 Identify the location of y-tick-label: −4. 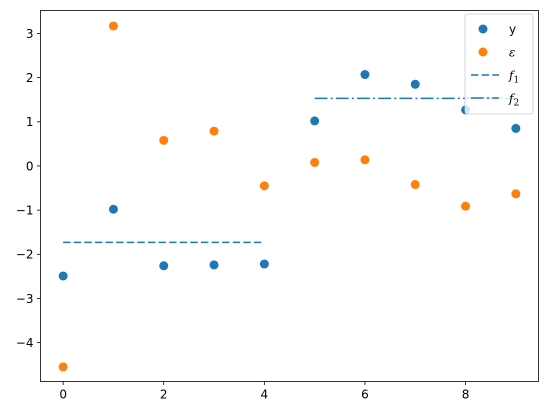
(25, 343).